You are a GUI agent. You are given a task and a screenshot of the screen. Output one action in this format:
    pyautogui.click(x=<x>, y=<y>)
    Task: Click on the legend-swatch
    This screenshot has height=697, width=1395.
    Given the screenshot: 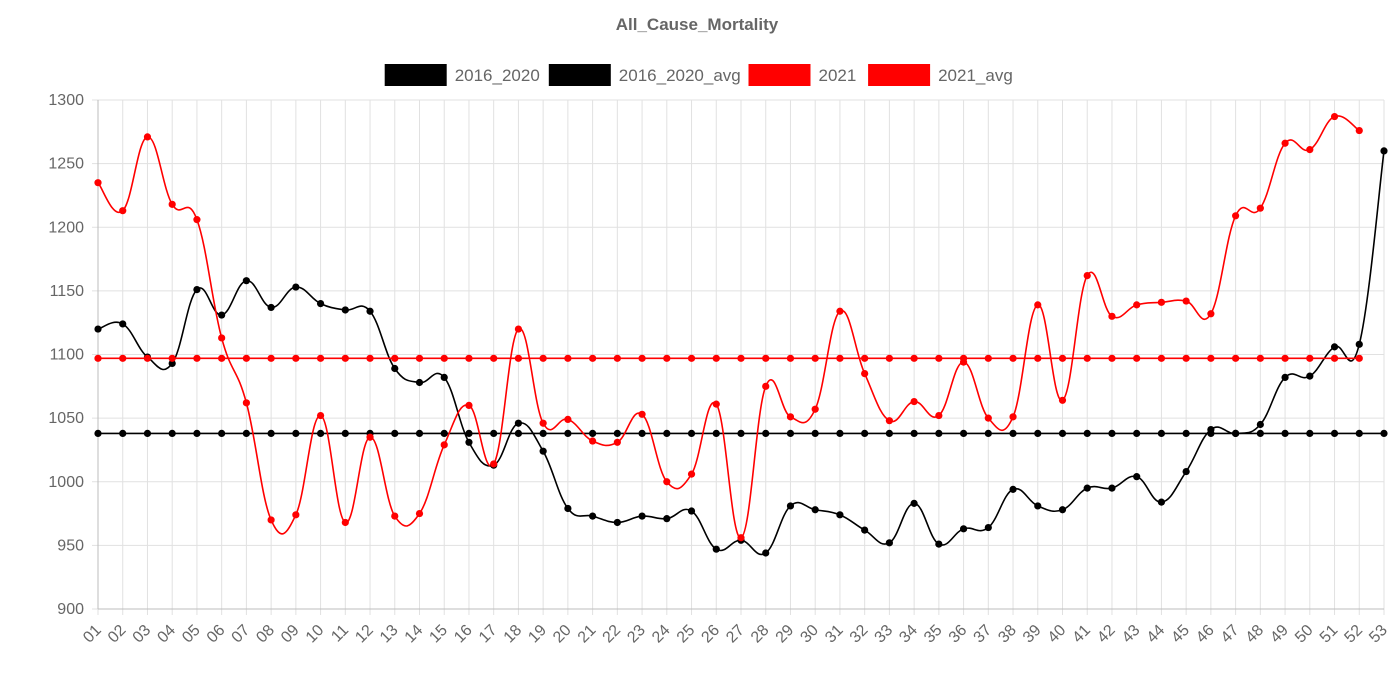 What is the action you would take?
    pyautogui.click(x=899, y=75)
    